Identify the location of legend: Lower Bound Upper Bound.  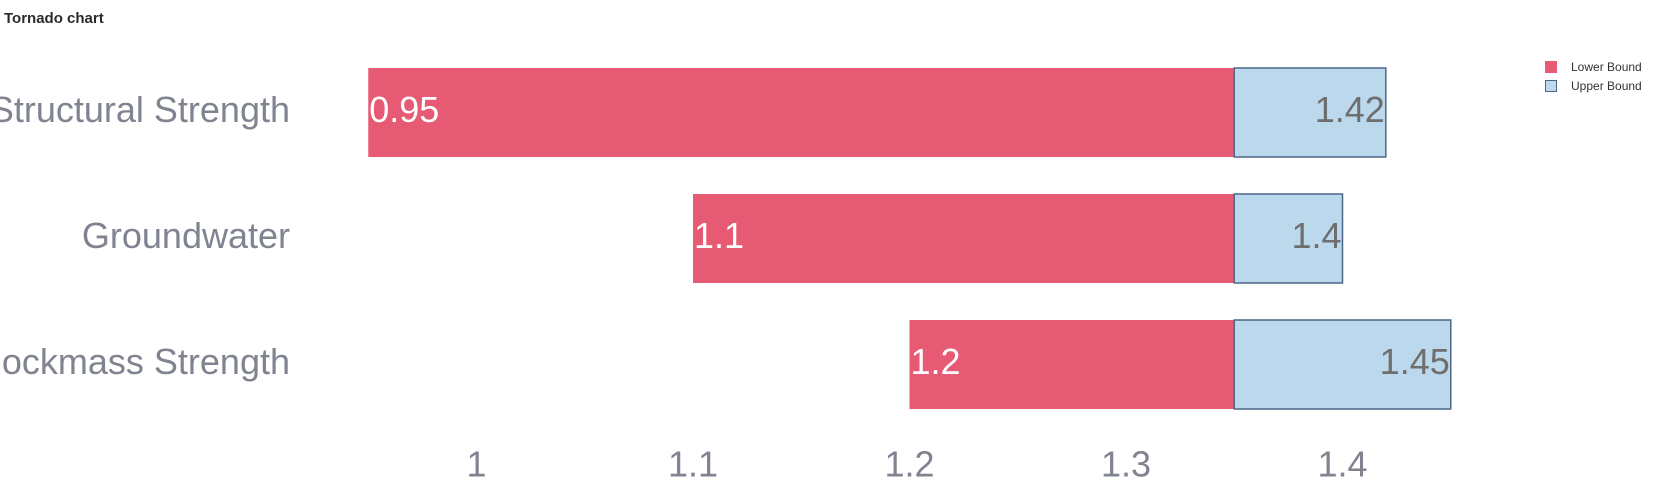
(1593, 76).